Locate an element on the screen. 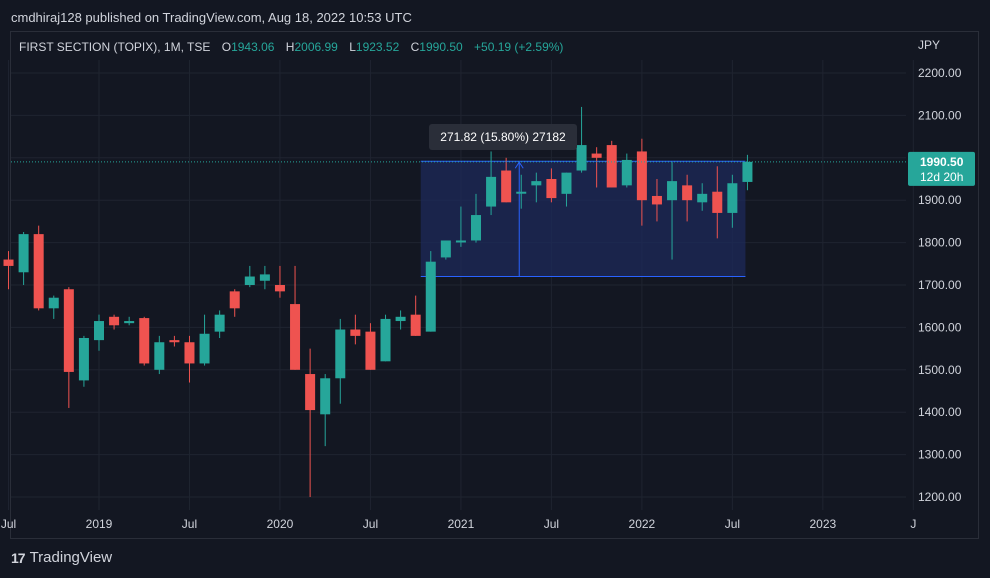 Image resolution: width=990 pixels, height=578 pixels. x-tick-label: 2020 is located at coordinates (280, 524).